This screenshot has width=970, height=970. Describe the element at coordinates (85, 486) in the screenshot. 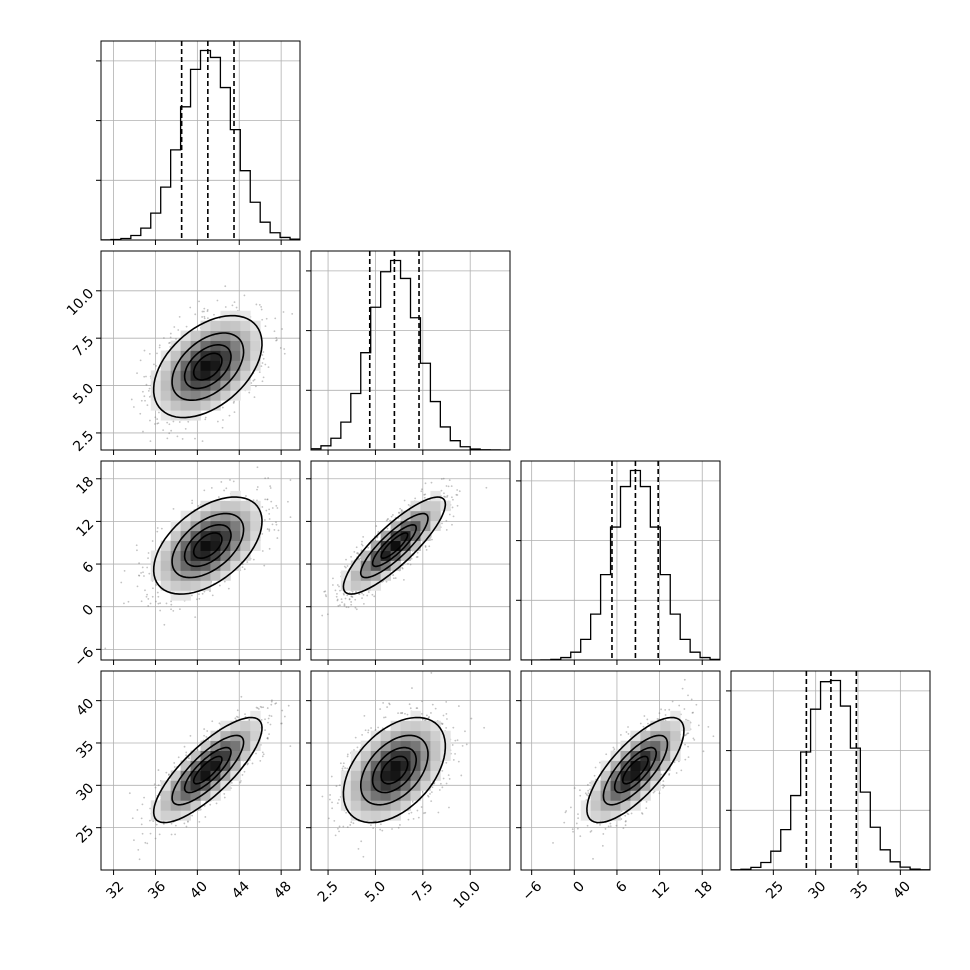

I see `y-tick-label: 18` at that location.